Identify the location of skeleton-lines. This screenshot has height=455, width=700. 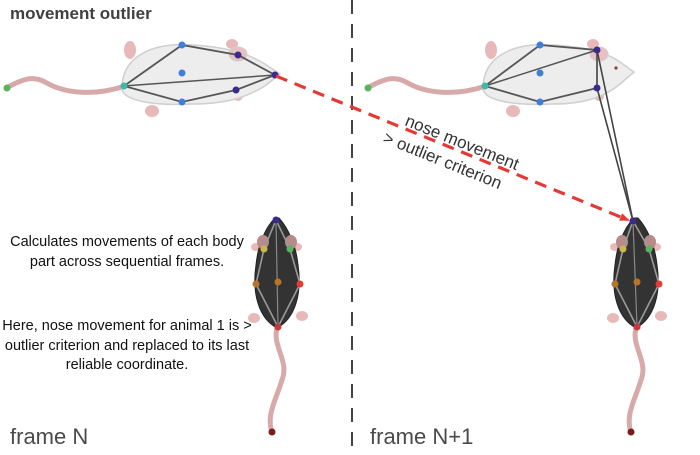
(541, 73).